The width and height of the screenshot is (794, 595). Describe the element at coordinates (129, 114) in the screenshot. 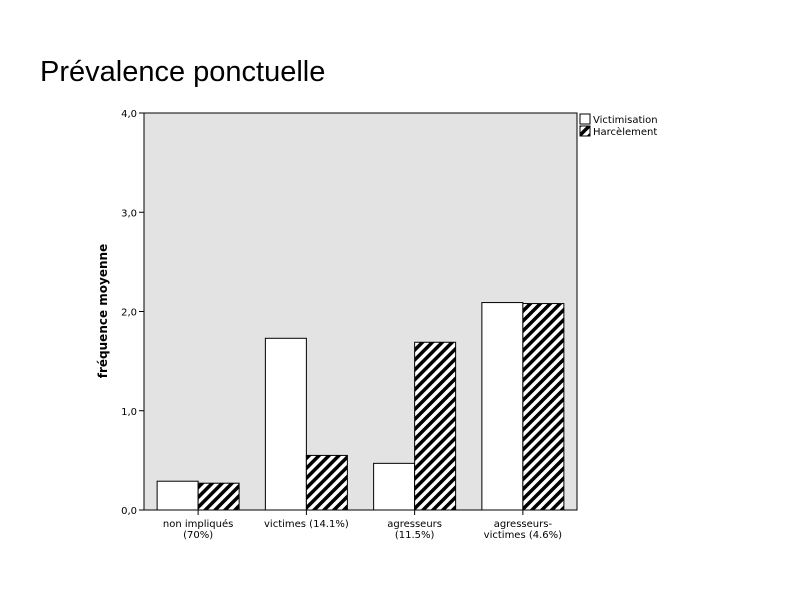

I see `y-tick-label: 4,0` at that location.